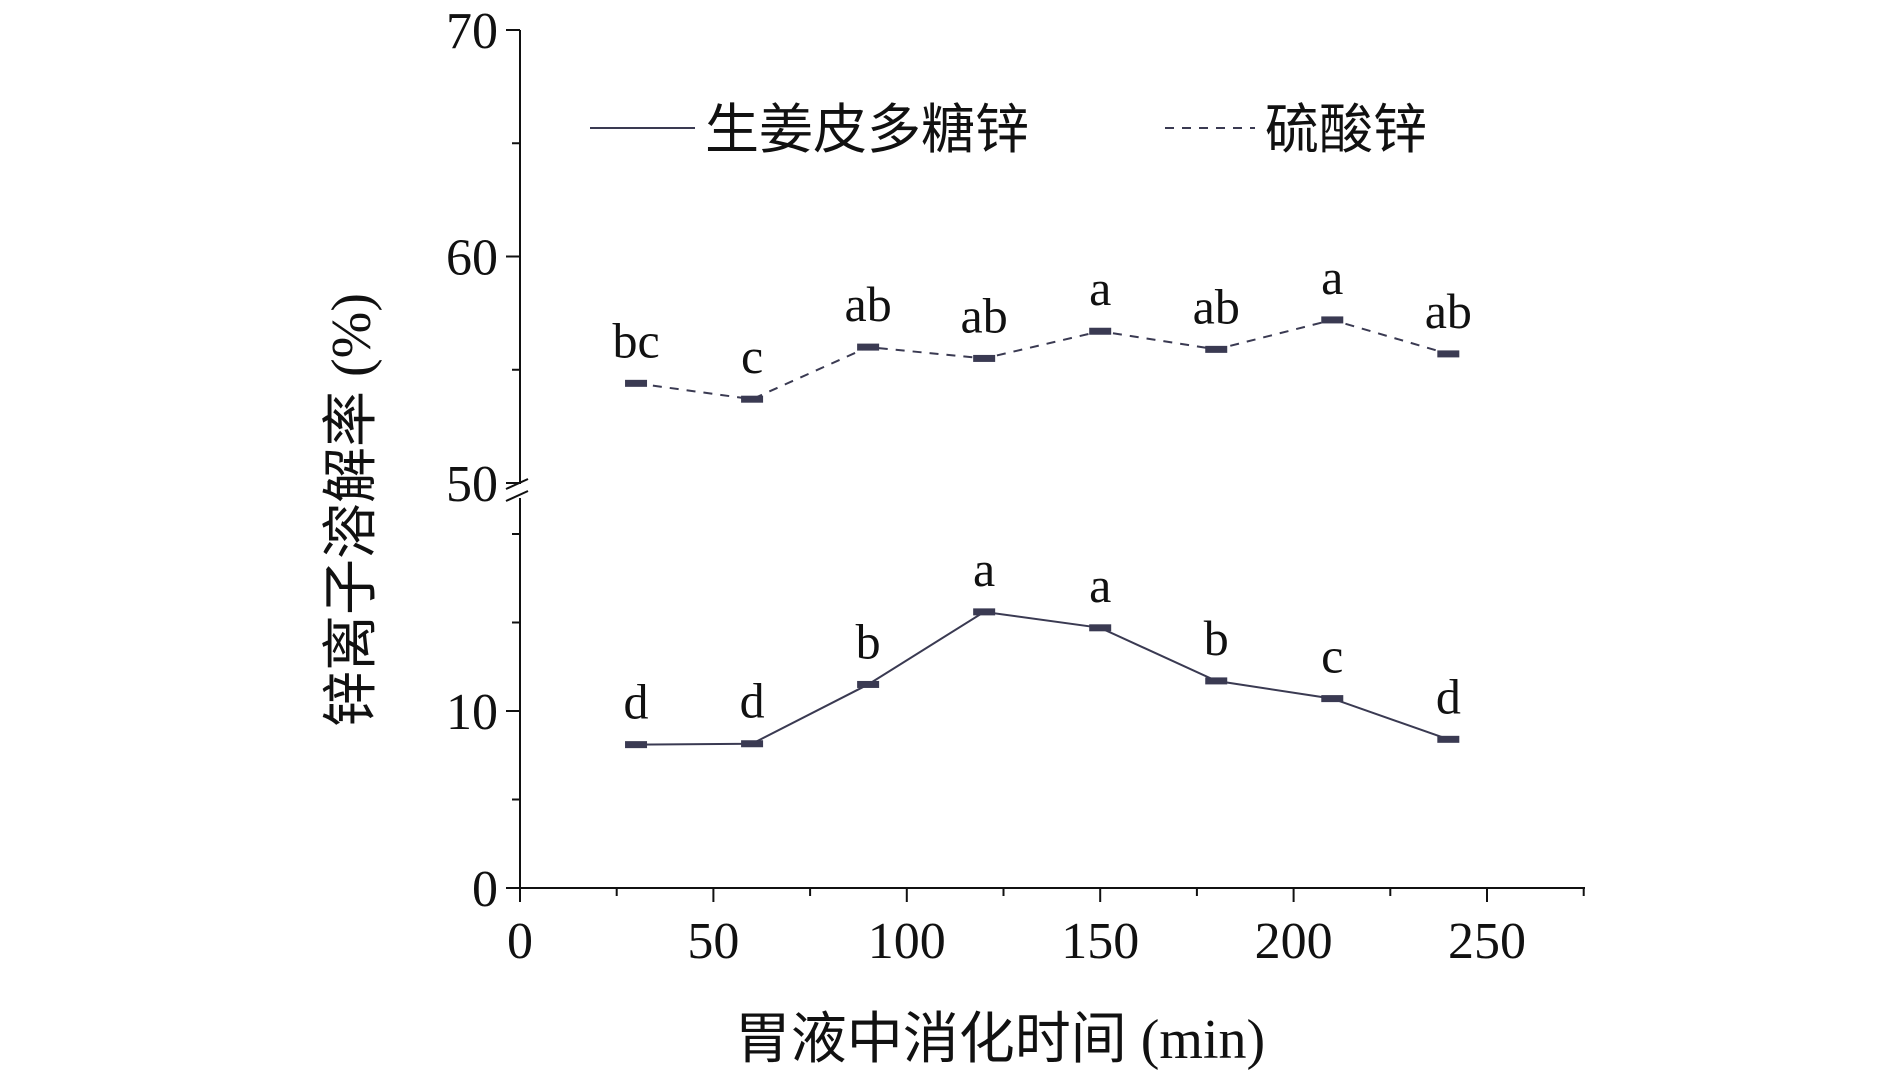 The height and width of the screenshot is (1072, 1890). I want to click on y-tick-label: 70, so click(472, 31).